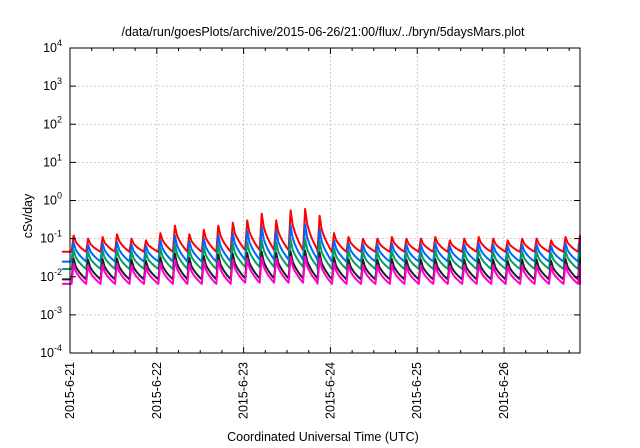  What do you see at coordinates (51, 275) in the screenshot?
I see `y-tick-label: 10⁻²` at bounding box center [51, 275].